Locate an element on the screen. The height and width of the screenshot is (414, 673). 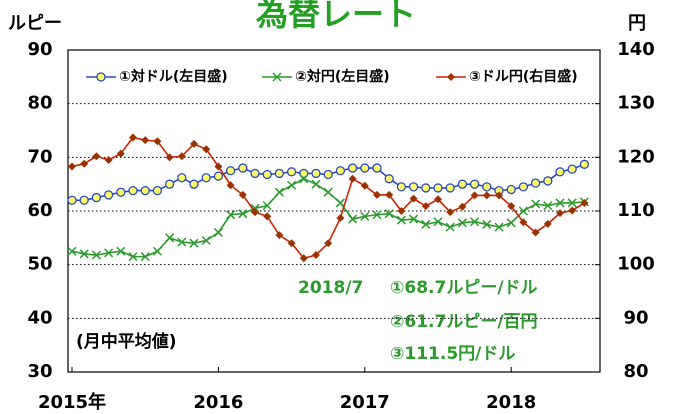
chart-title: 為替レート is located at coordinates (336, 16).